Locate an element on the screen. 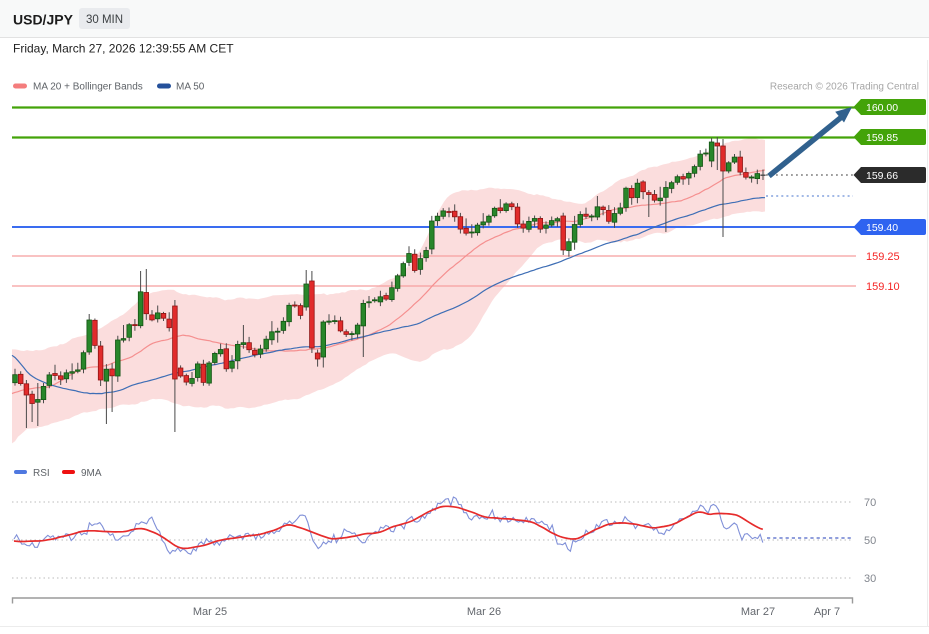 The height and width of the screenshot is (634, 929). svg-text: 159.66 is located at coordinates (882, 176).